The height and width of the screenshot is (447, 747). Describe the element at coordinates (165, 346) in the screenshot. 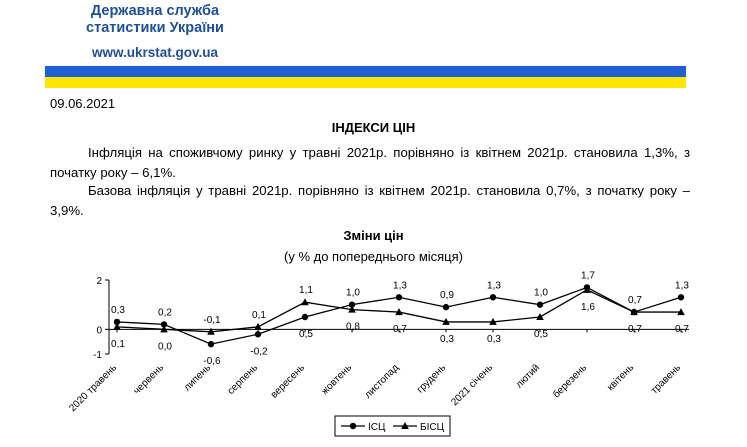

I see `core-cpi-data-label: 0,0` at that location.